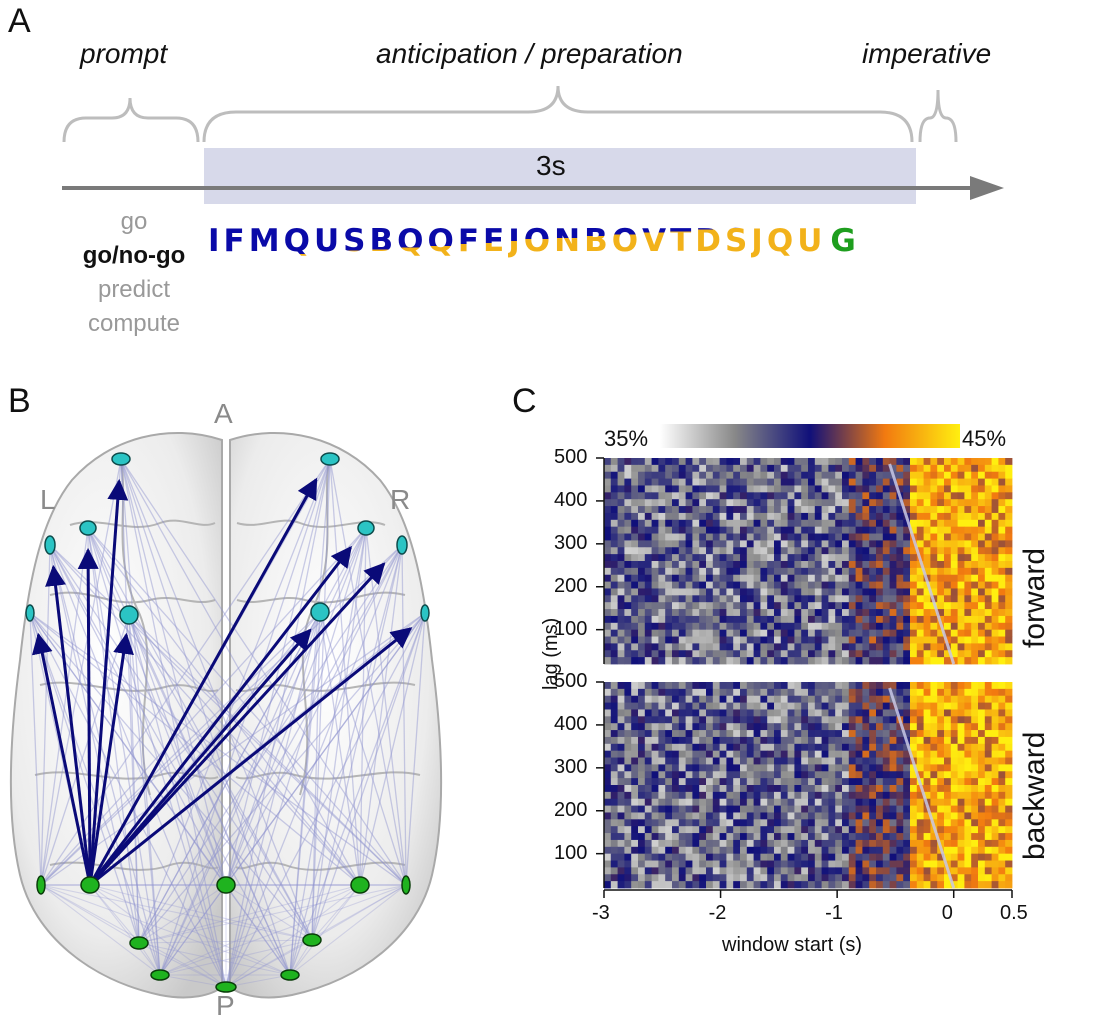 Image resolution: width=1097 pixels, height=1029 pixels. I want to click on sulci-lines, so click(227, 662).